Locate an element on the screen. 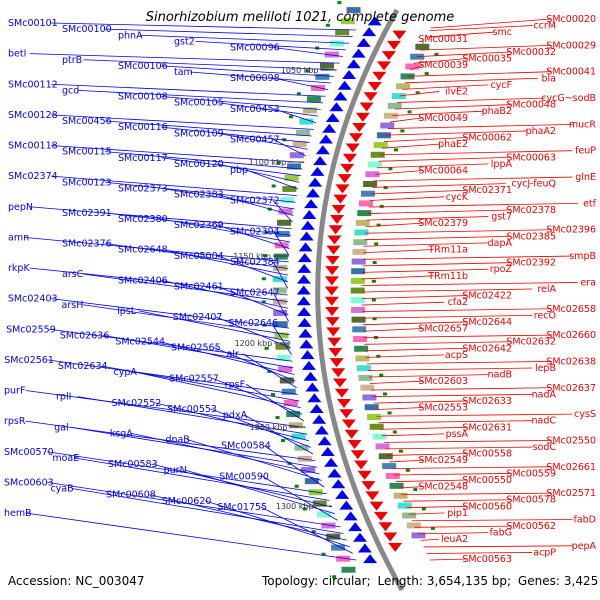 The image size is (600, 600). ruler-tick-label: 1300 kbp is located at coordinates (295, 506).